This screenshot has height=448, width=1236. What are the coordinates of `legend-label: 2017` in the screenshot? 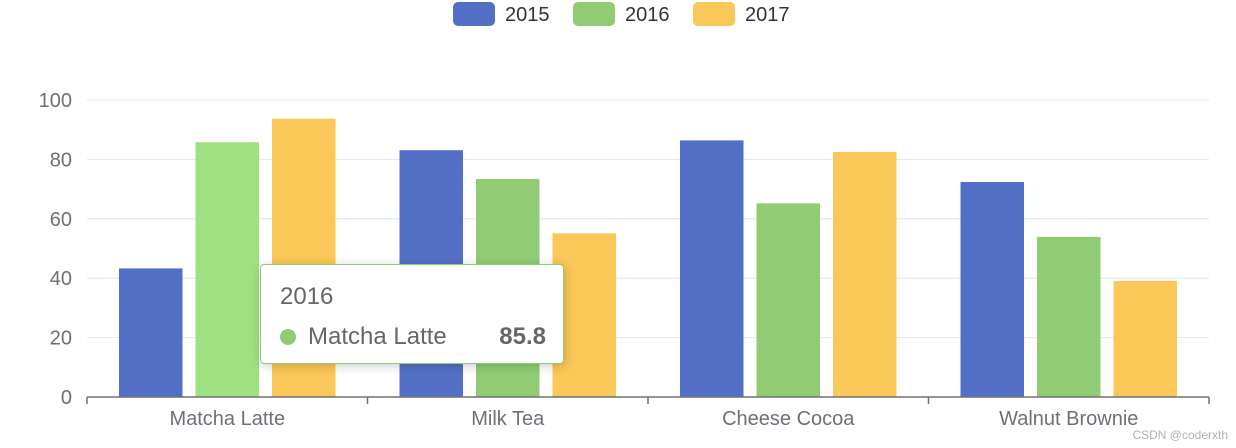 It's located at (767, 15).